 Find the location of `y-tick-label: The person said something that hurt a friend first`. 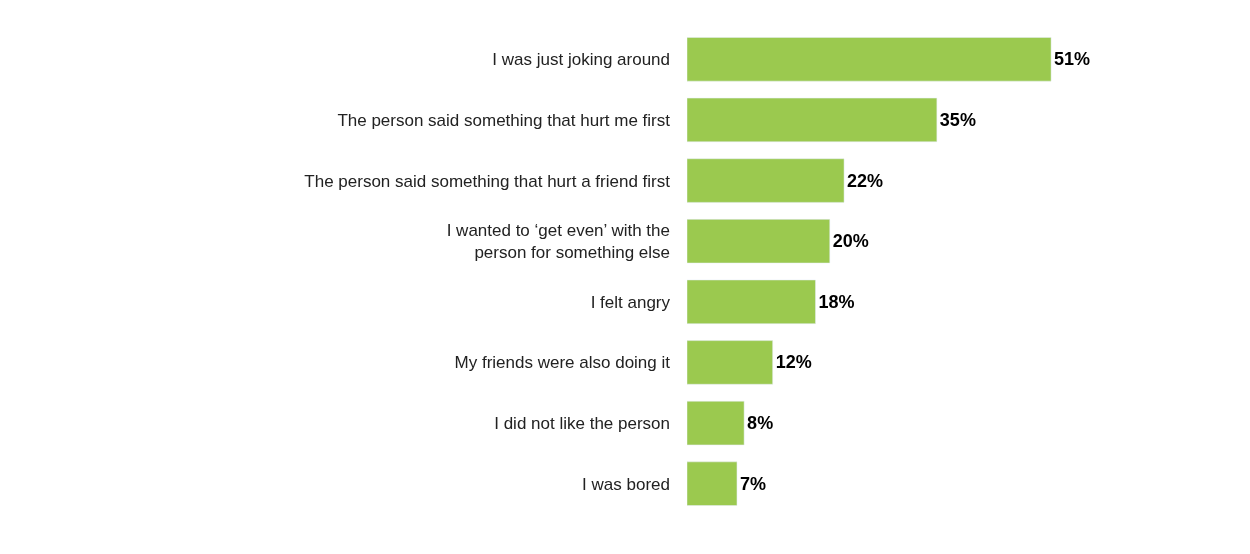

y-tick-label: The person said something that hurt a friend first is located at coordinates (487, 181).